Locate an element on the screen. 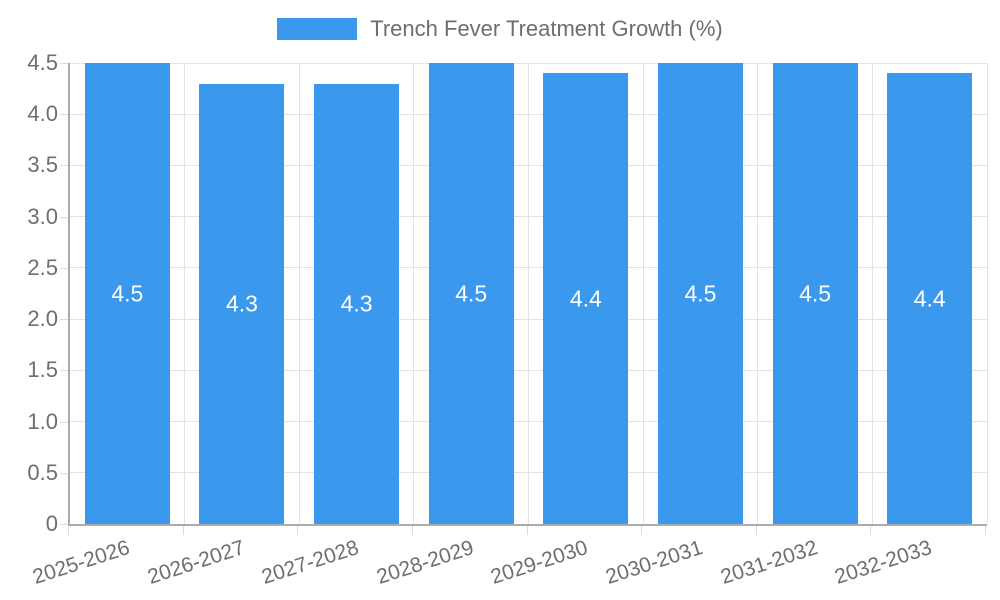 The height and width of the screenshot is (600, 1000). y-tick-label: 4.5 is located at coordinates (42, 62).